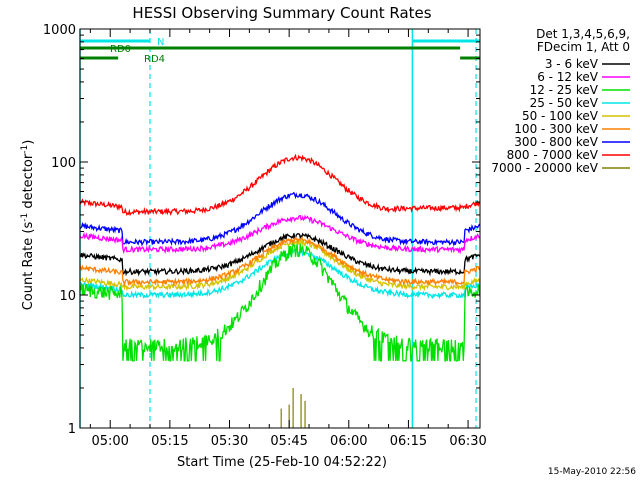  I want to click on legend-entry-label: 3 - 6 keV, so click(572, 64).